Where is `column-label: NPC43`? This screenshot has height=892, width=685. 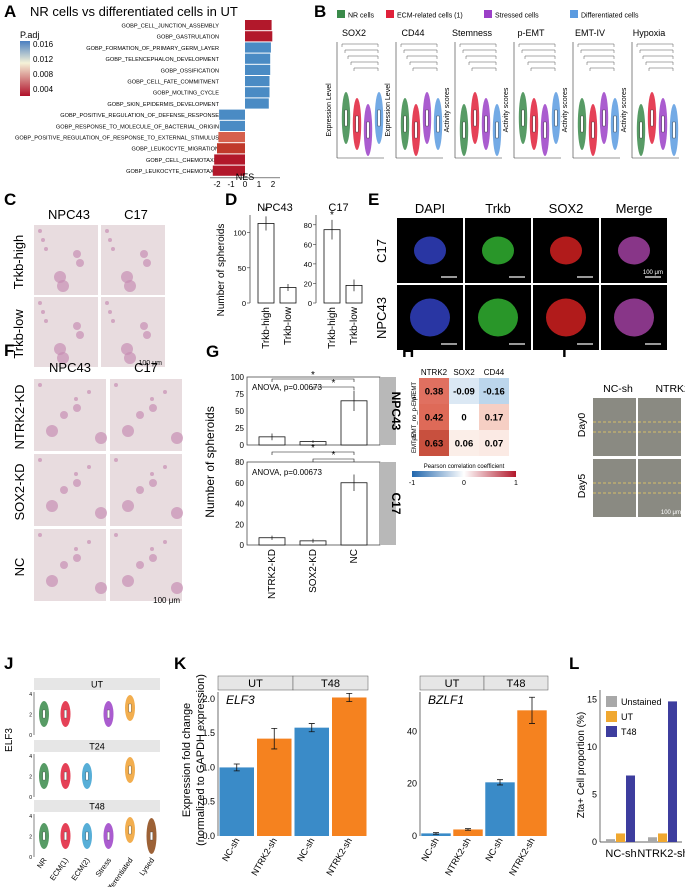
column-label: NPC43 is located at coordinates (69, 214).